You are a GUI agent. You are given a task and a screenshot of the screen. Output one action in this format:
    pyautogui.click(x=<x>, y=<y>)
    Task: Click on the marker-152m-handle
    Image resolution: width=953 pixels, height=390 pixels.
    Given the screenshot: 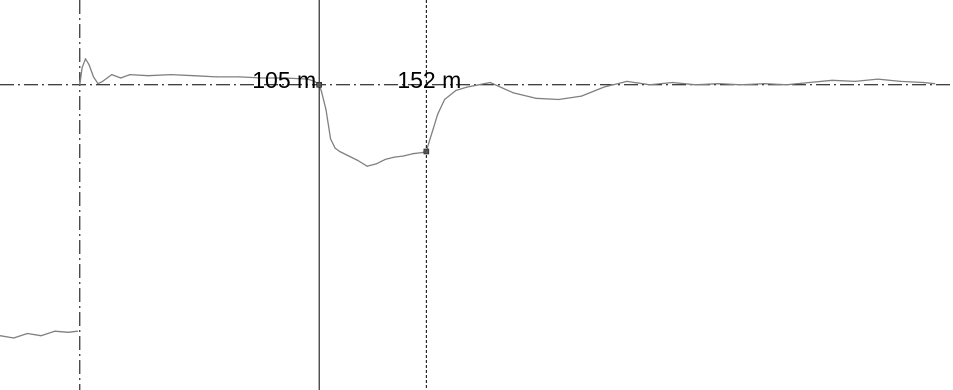 What is the action you would take?
    pyautogui.click(x=426, y=151)
    